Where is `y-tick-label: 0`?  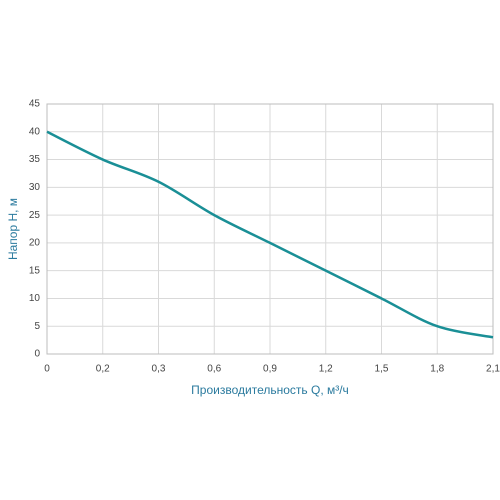
y-tick-label: 0 is located at coordinates (37, 354).